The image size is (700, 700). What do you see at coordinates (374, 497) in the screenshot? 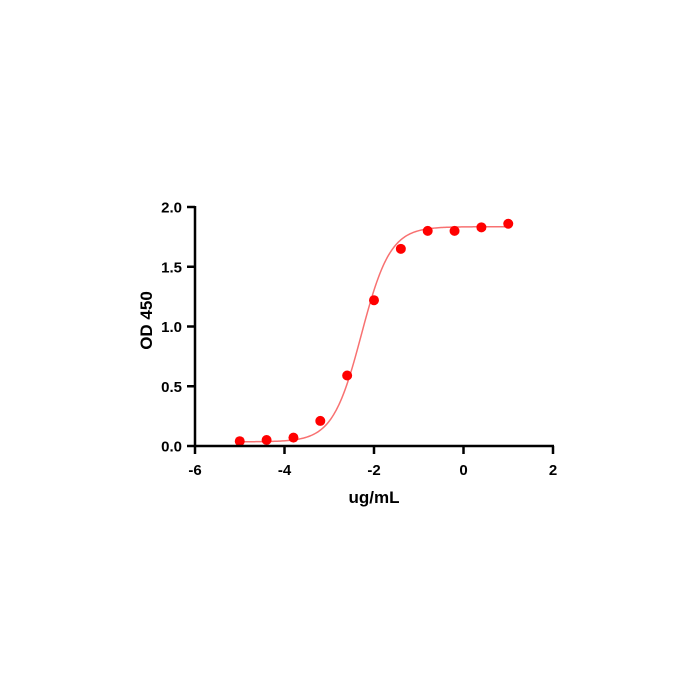
I see `x-axis-title: ug/mL` at bounding box center [374, 497].